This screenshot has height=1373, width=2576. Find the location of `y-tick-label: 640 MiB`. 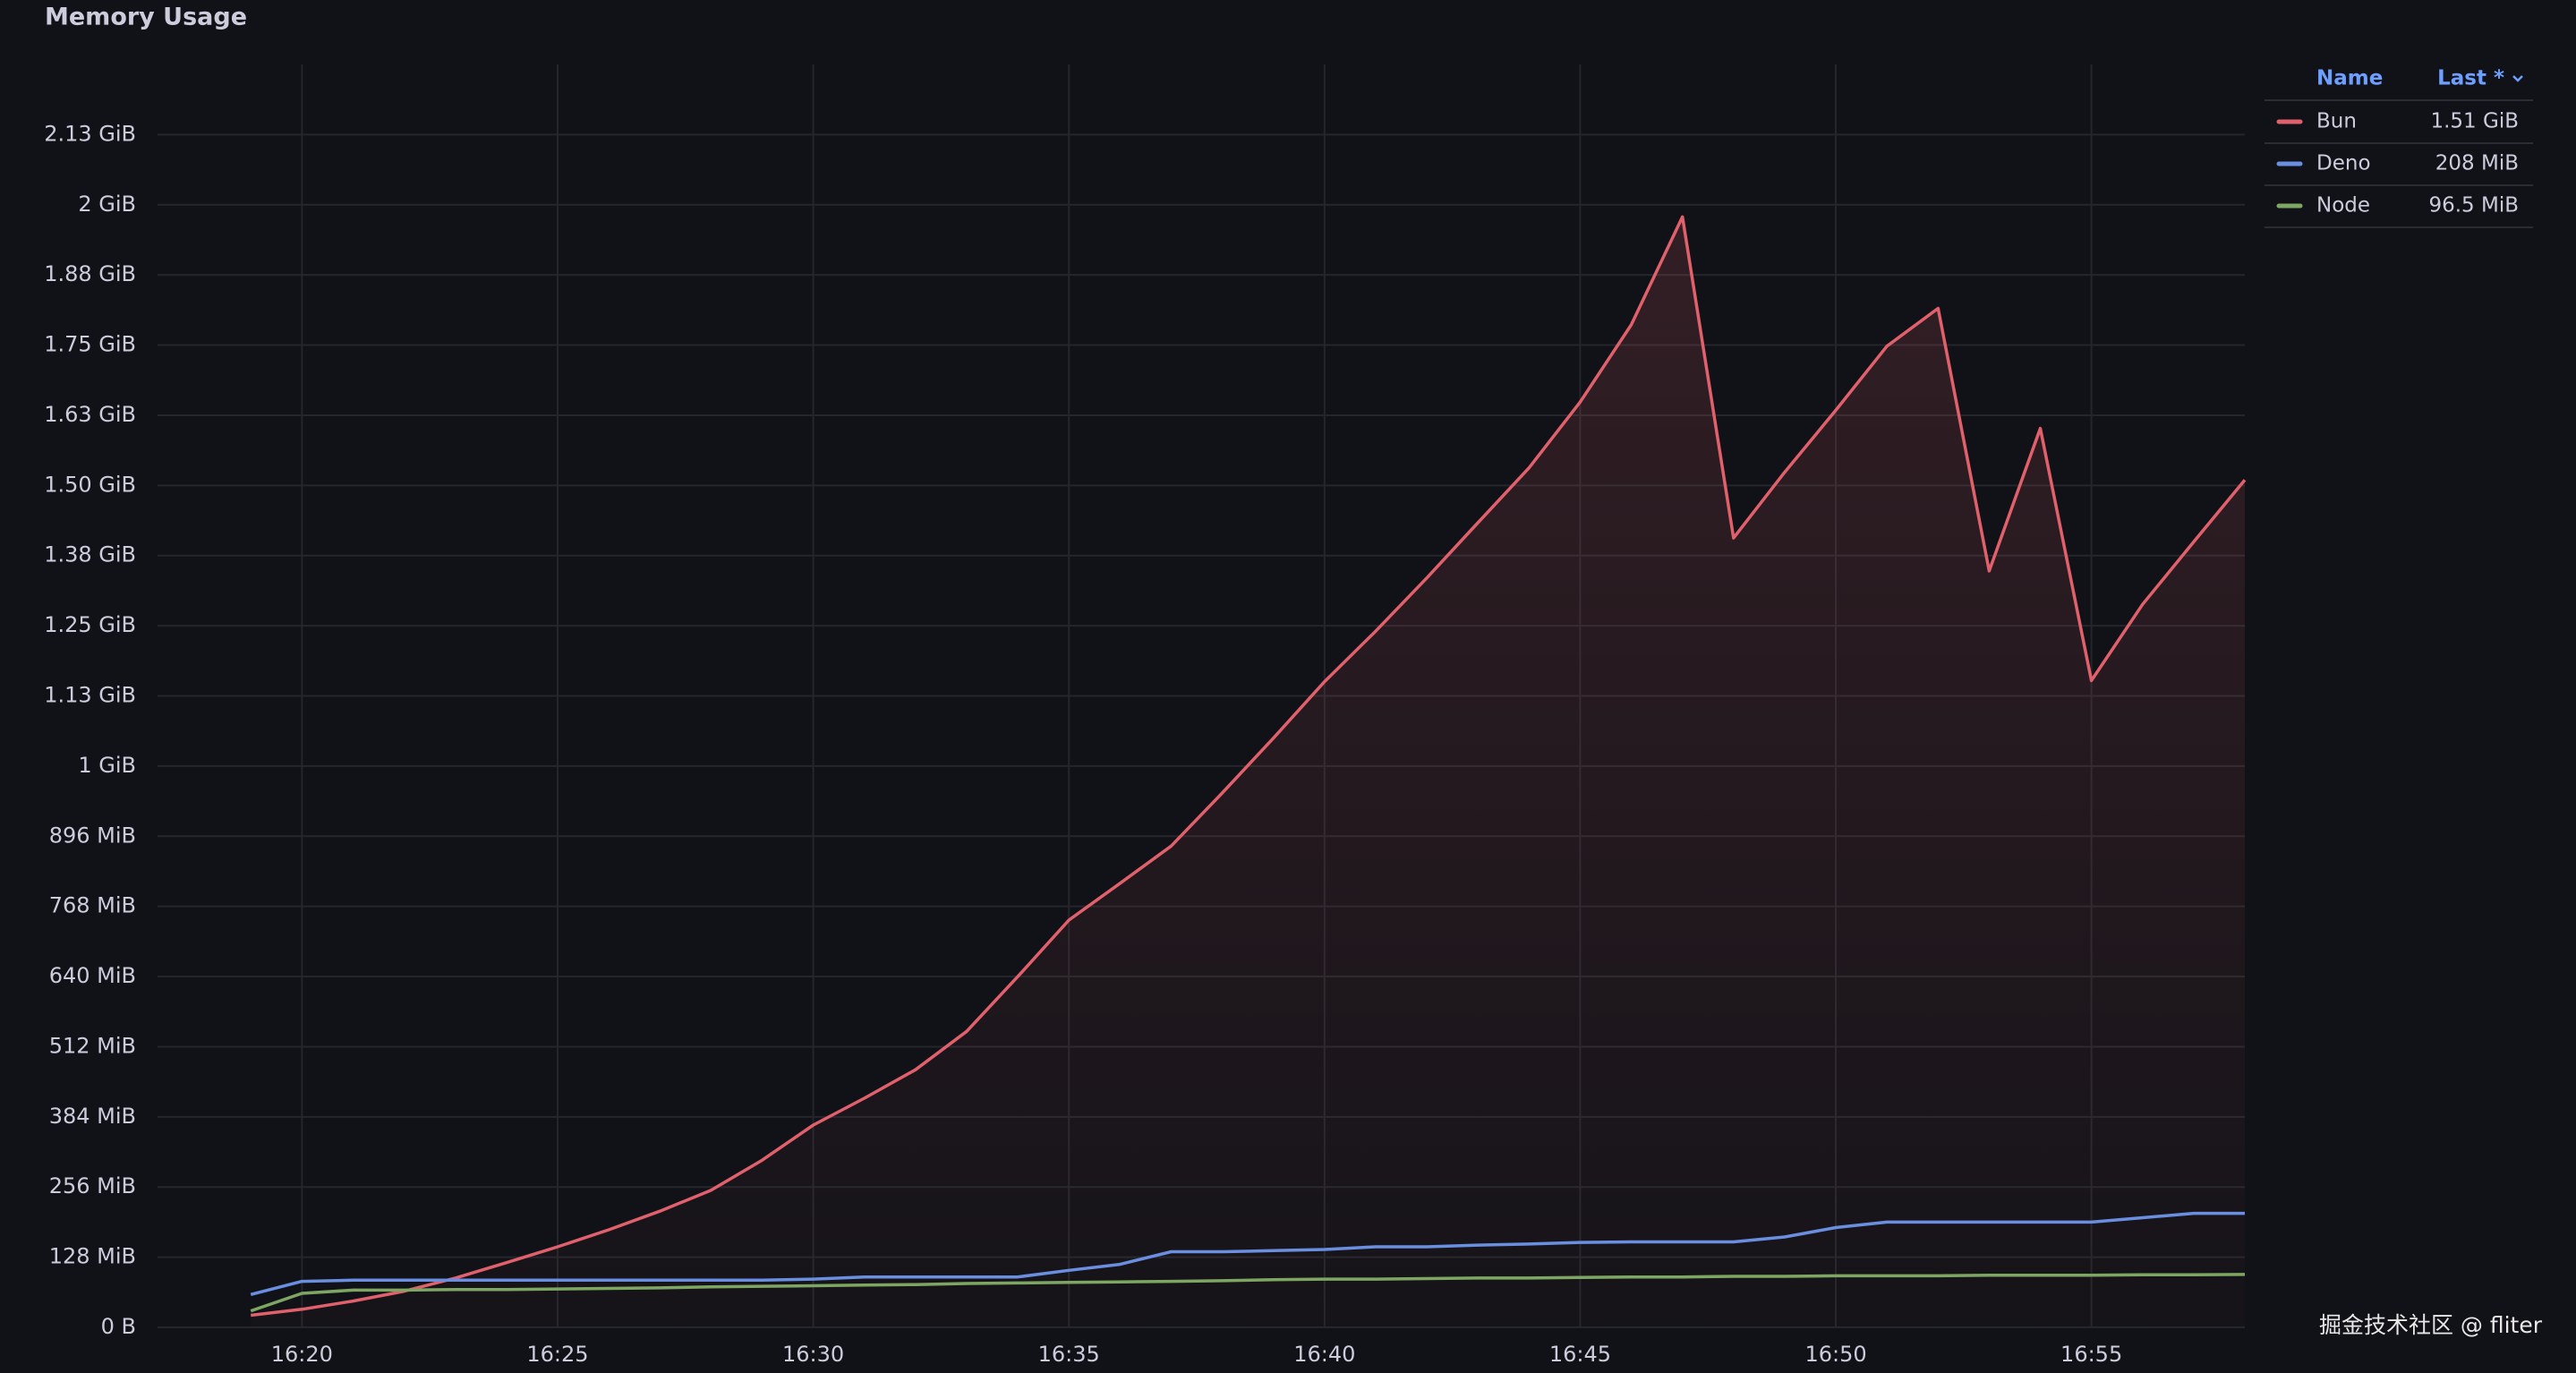

y-tick-label: 640 MiB is located at coordinates (92, 975).